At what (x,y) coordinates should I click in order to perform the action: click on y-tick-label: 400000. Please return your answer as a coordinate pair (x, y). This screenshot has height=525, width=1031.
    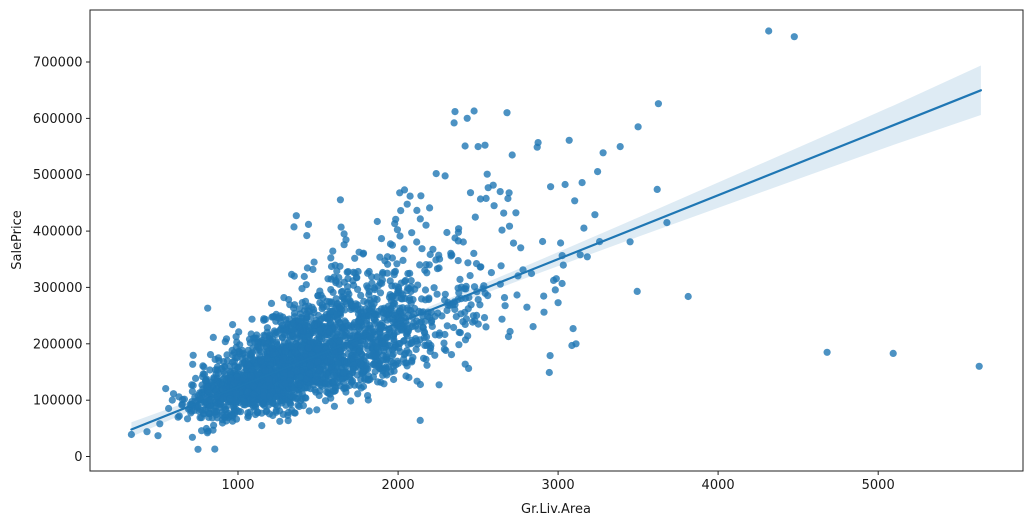
    Looking at the image, I should click on (58, 232).